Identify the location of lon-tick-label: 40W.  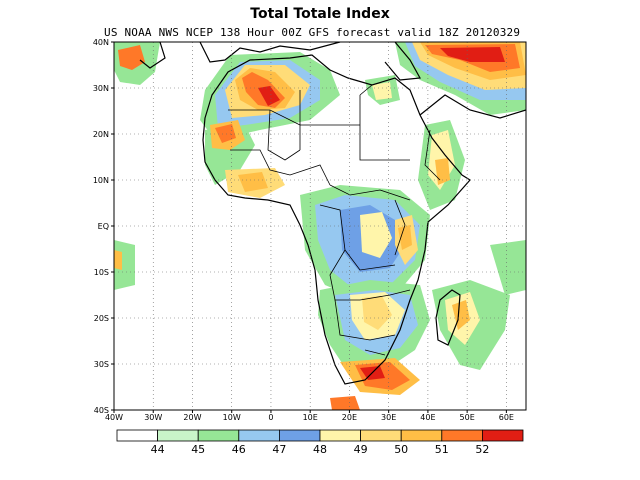
(114, 417).